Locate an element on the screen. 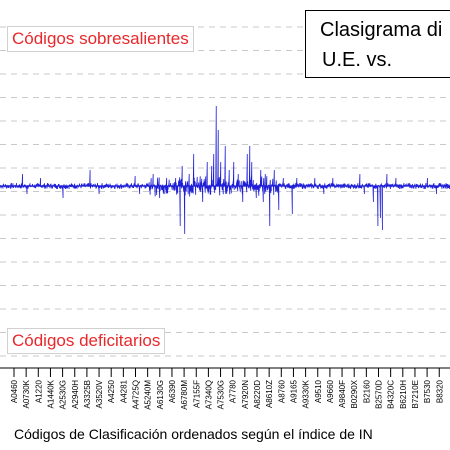 Image resolution: width=450 pixels, height=450 pixels. x-tick-label-32: B6210H is located at coordinates (403, 394).